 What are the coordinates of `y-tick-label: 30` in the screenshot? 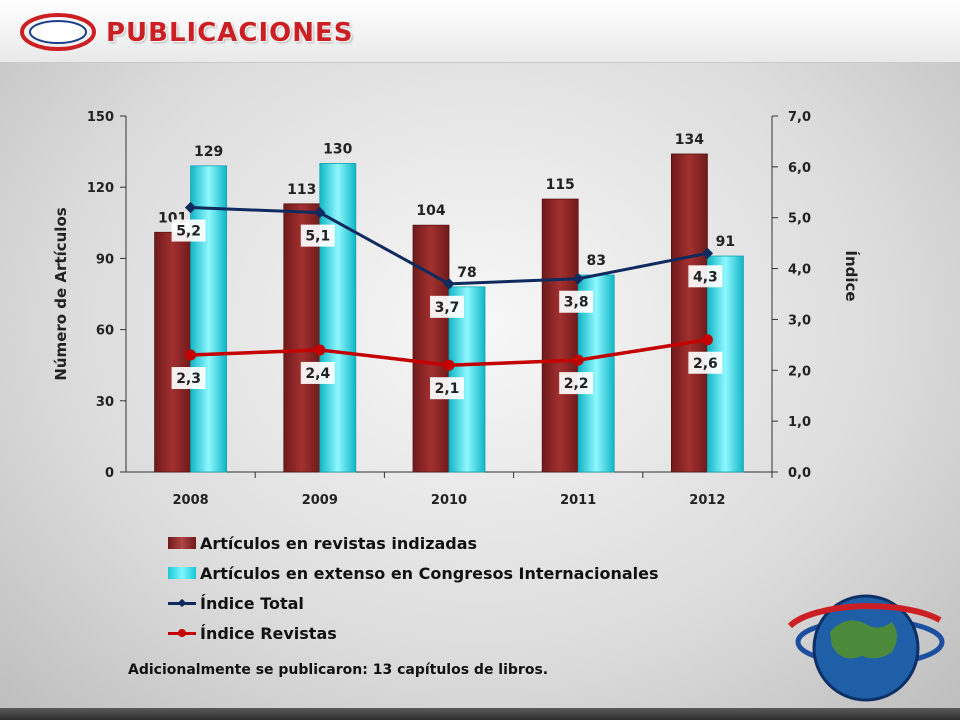 It's located at (105, 402).